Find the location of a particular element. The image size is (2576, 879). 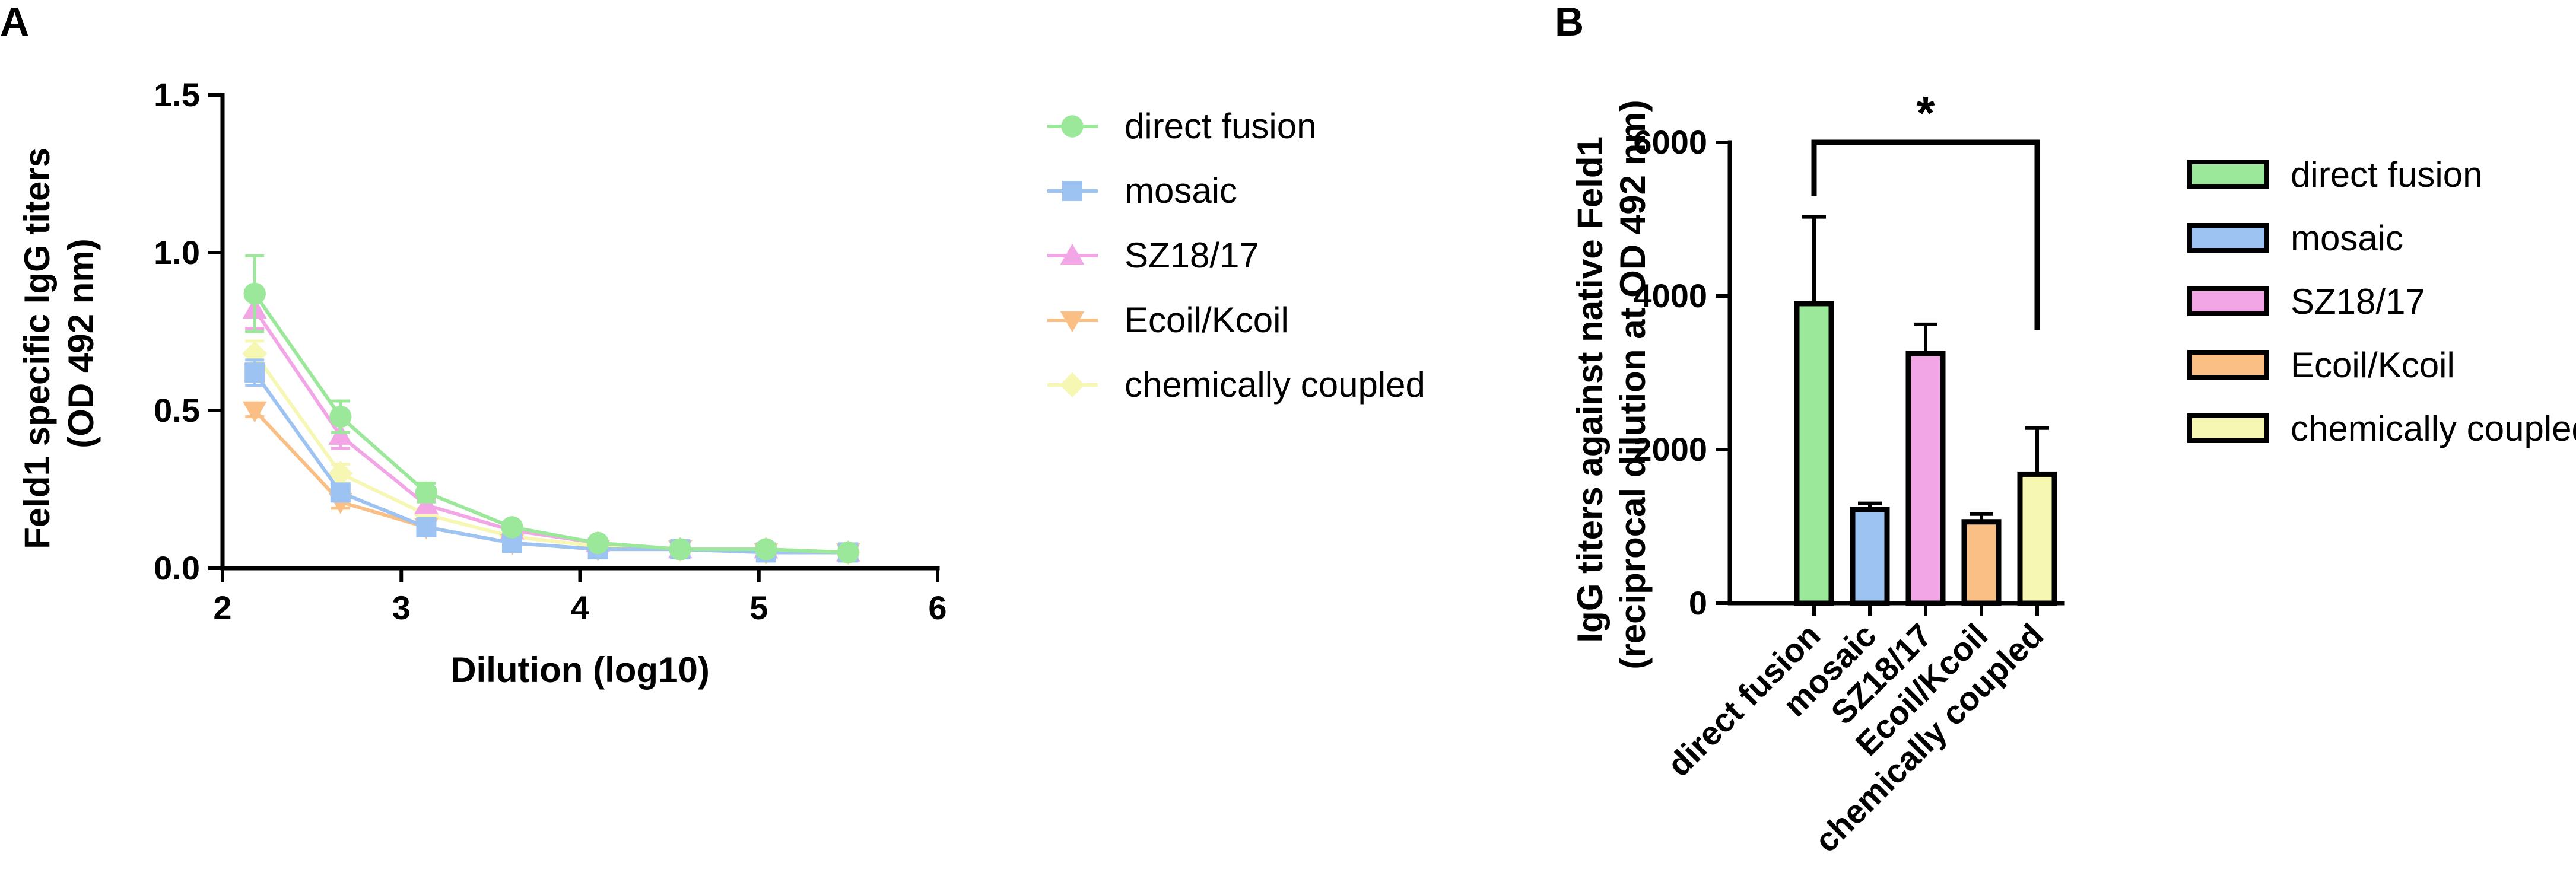

y-tick-label: 0.5 is located at coordinates (177, 410).